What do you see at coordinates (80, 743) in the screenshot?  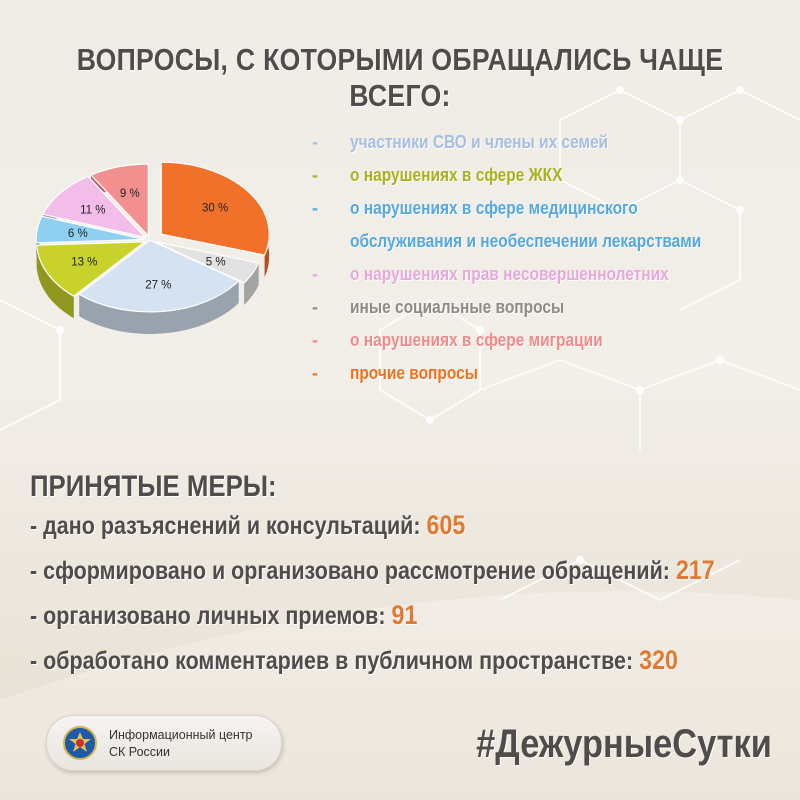 I see `emblem-icon` at bounding box center [80, 743].